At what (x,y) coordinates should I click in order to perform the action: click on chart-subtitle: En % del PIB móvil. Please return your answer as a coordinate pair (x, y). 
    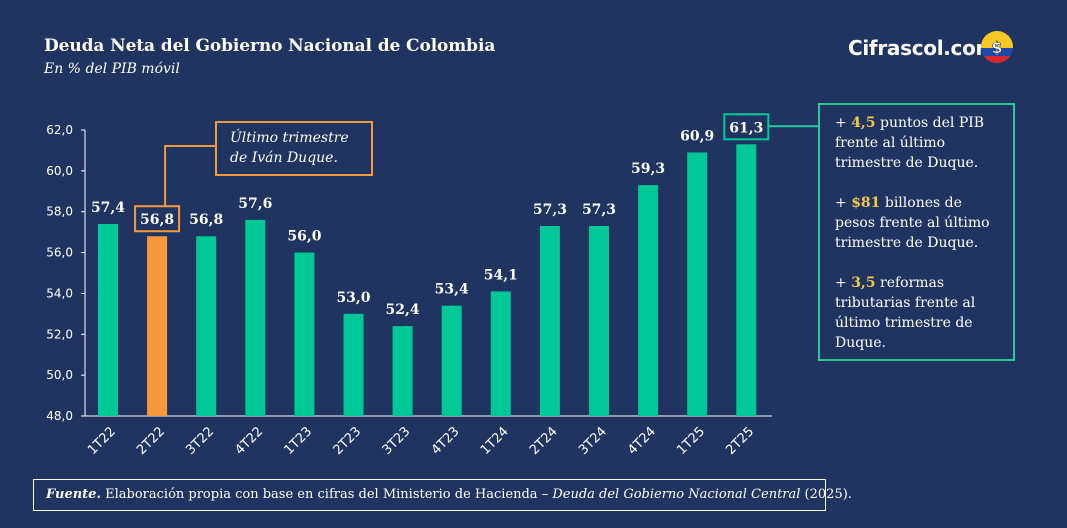
    Looking at the image, I should click on (112, 69).